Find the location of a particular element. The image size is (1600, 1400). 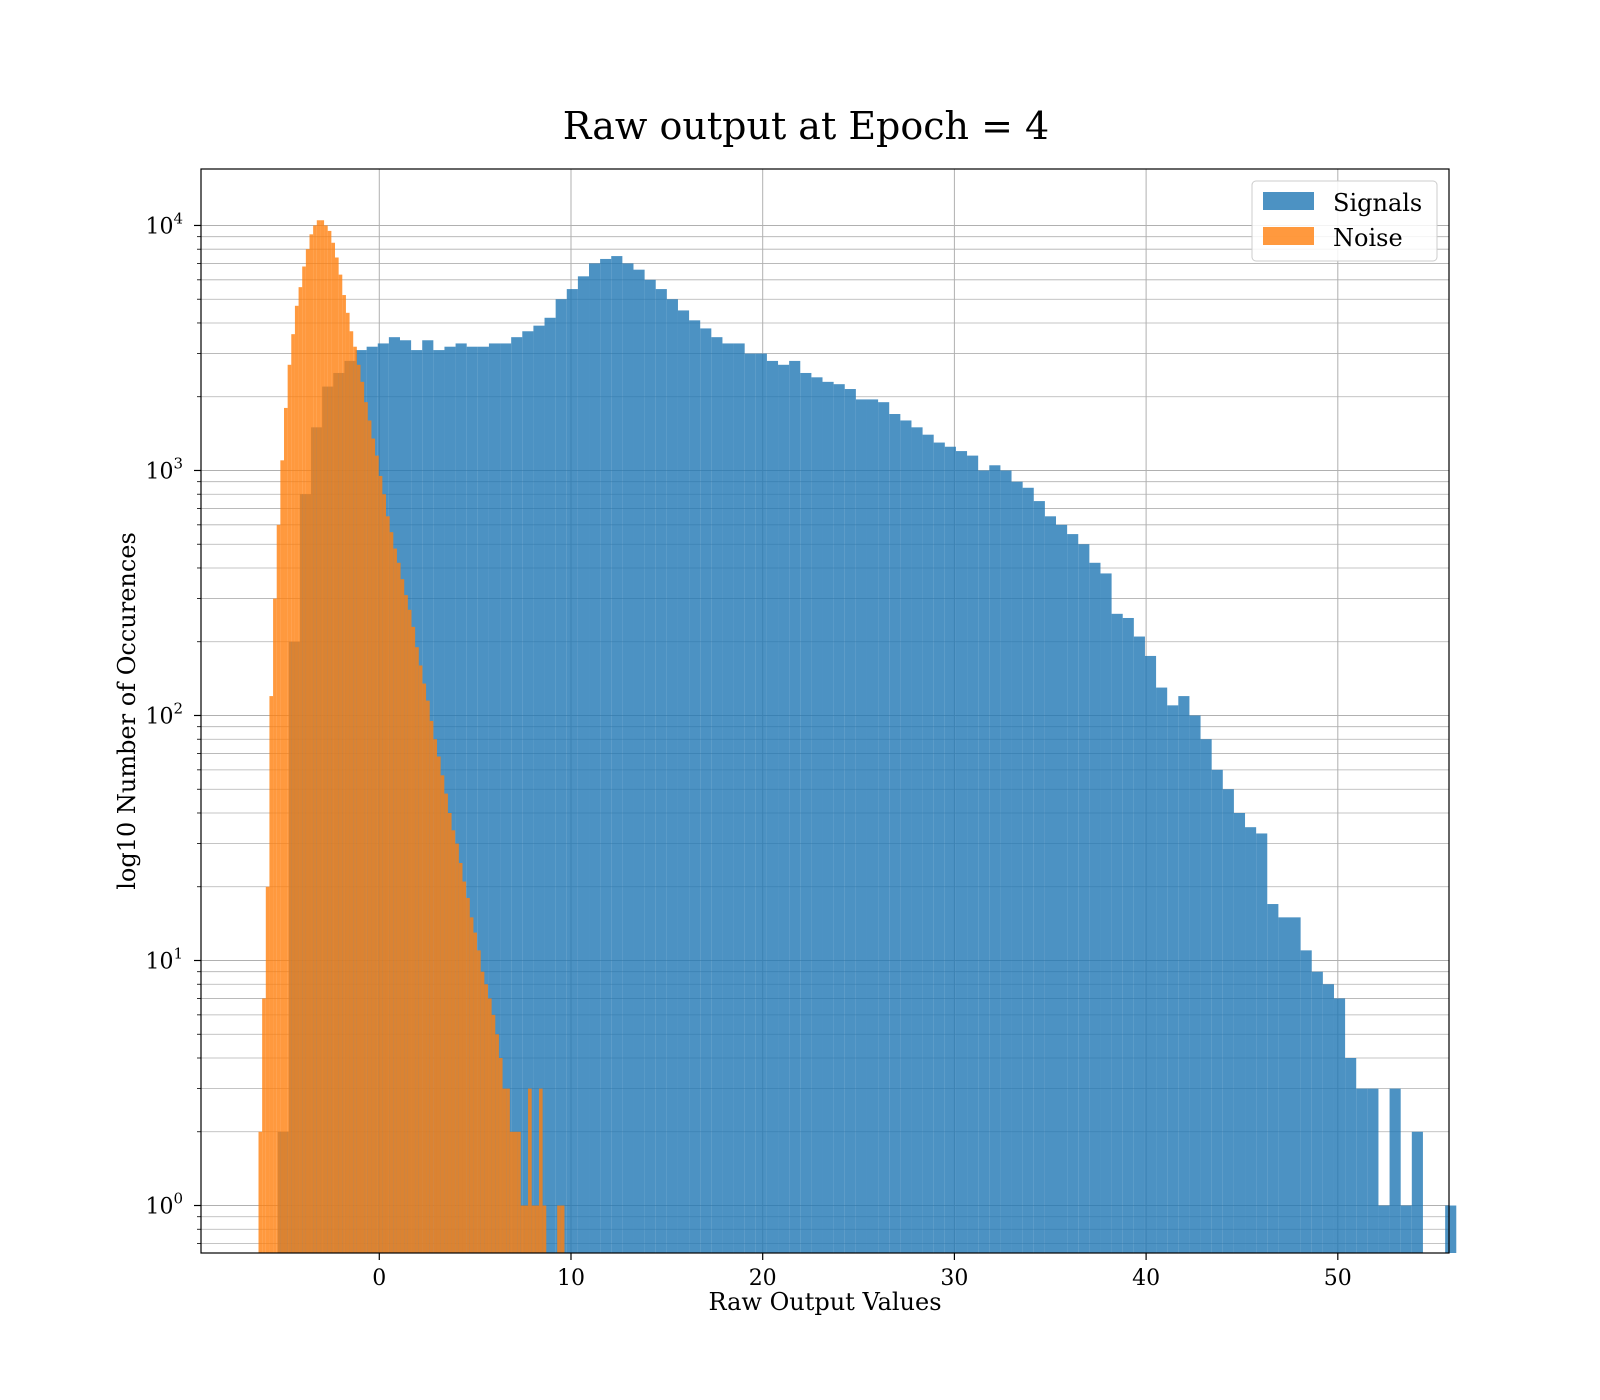

legend: Signals Noise is located at coordinates (1344, 221).